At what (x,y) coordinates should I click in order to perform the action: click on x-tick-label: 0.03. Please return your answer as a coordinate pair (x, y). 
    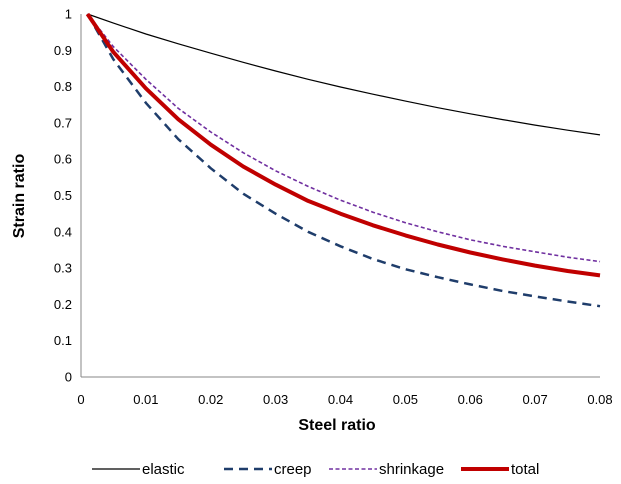
    Looking at the image, I should click on (275, 399).